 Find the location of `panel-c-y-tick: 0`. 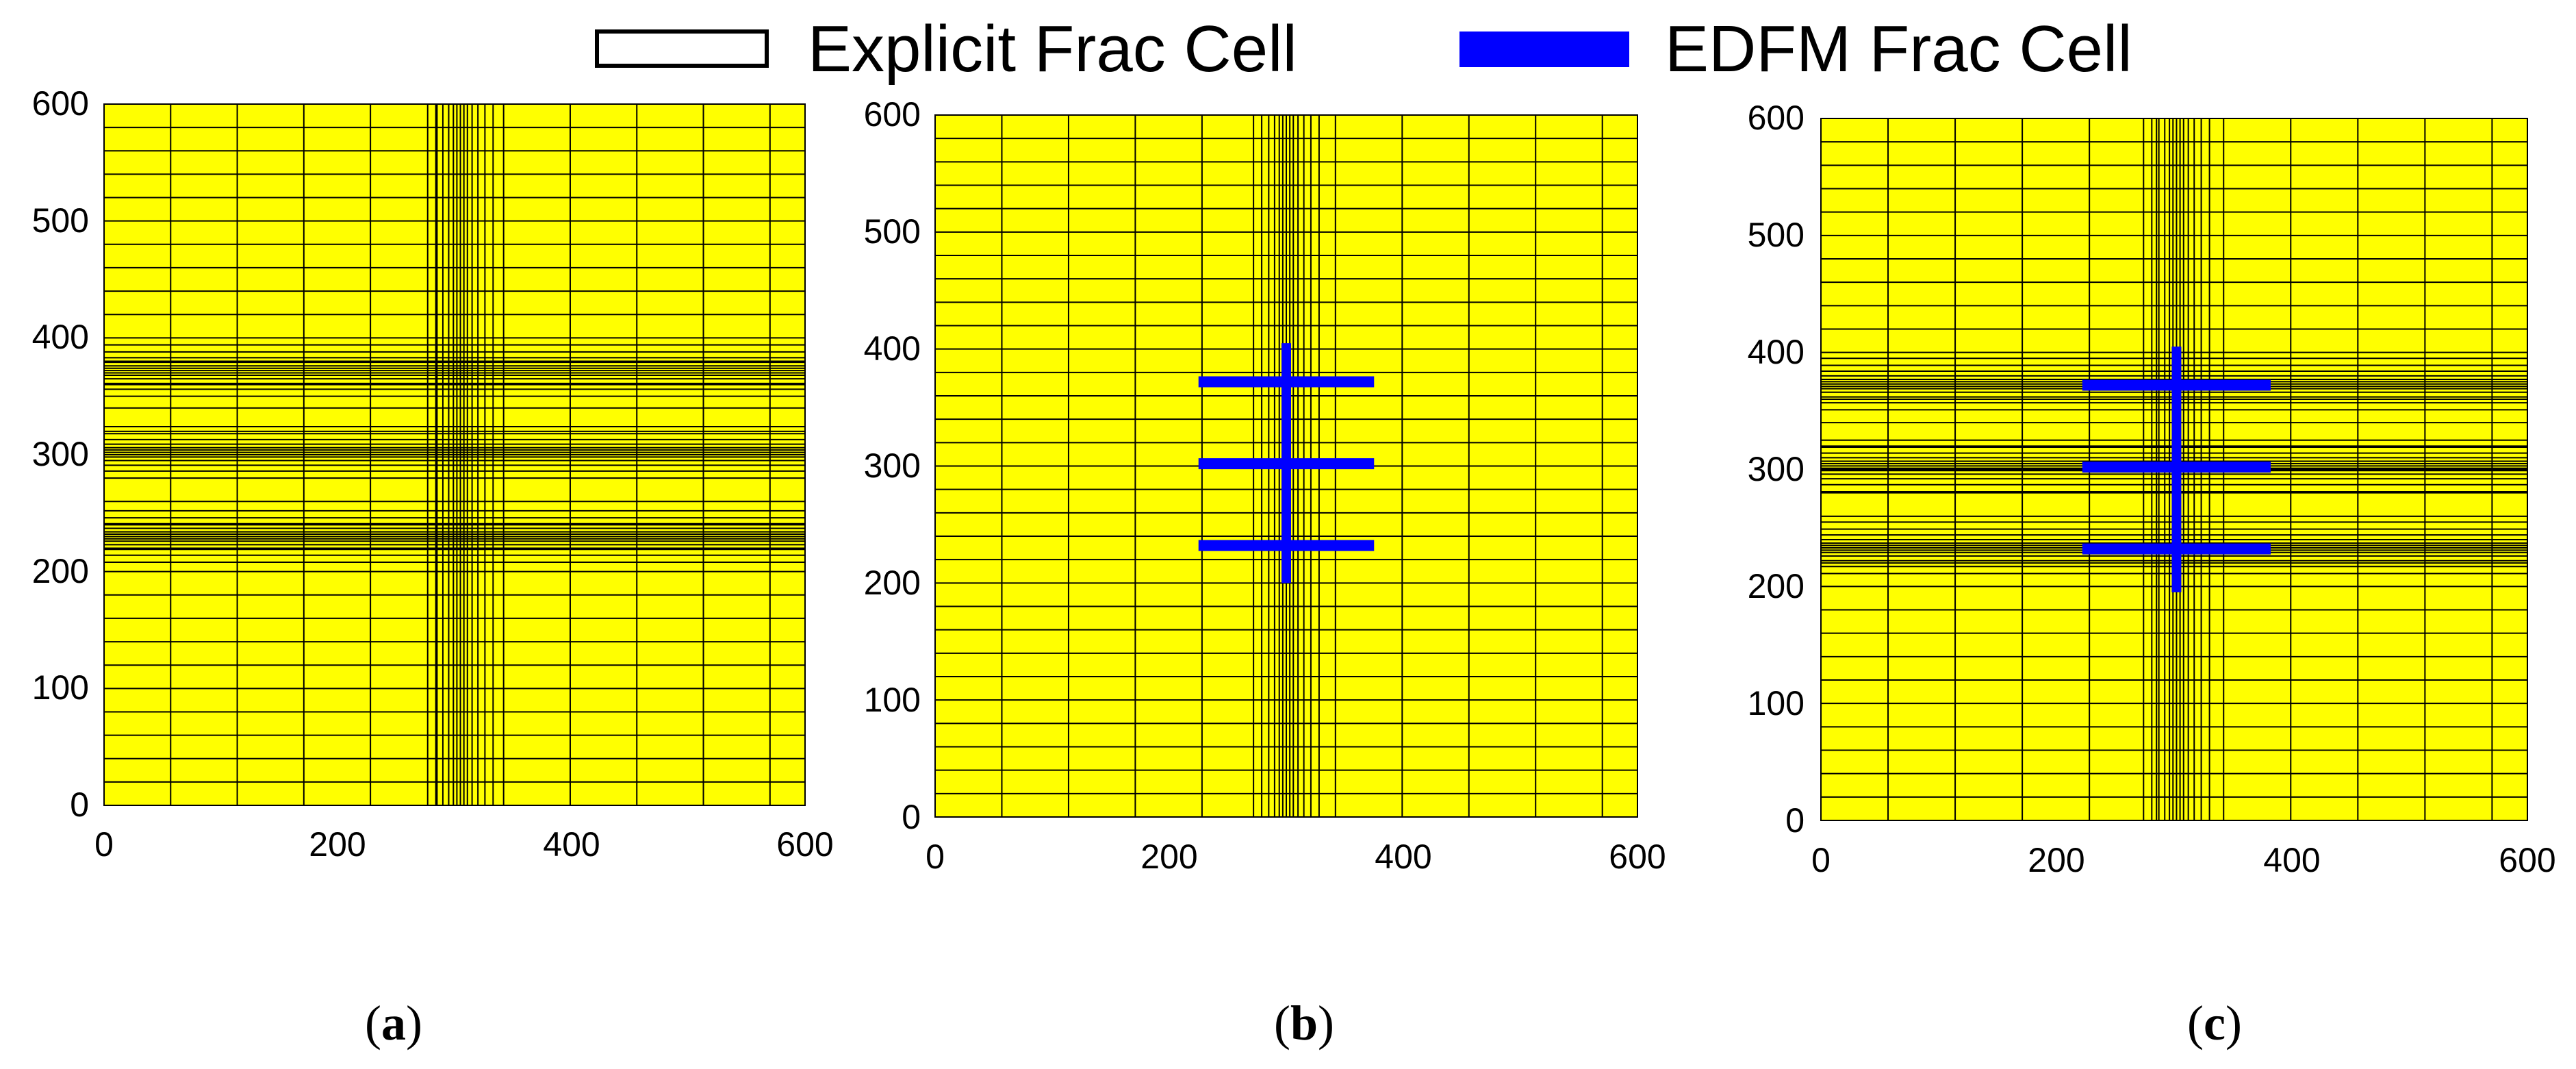

panel-c-y-tick: 0 is located at coordinates (1795, 821).